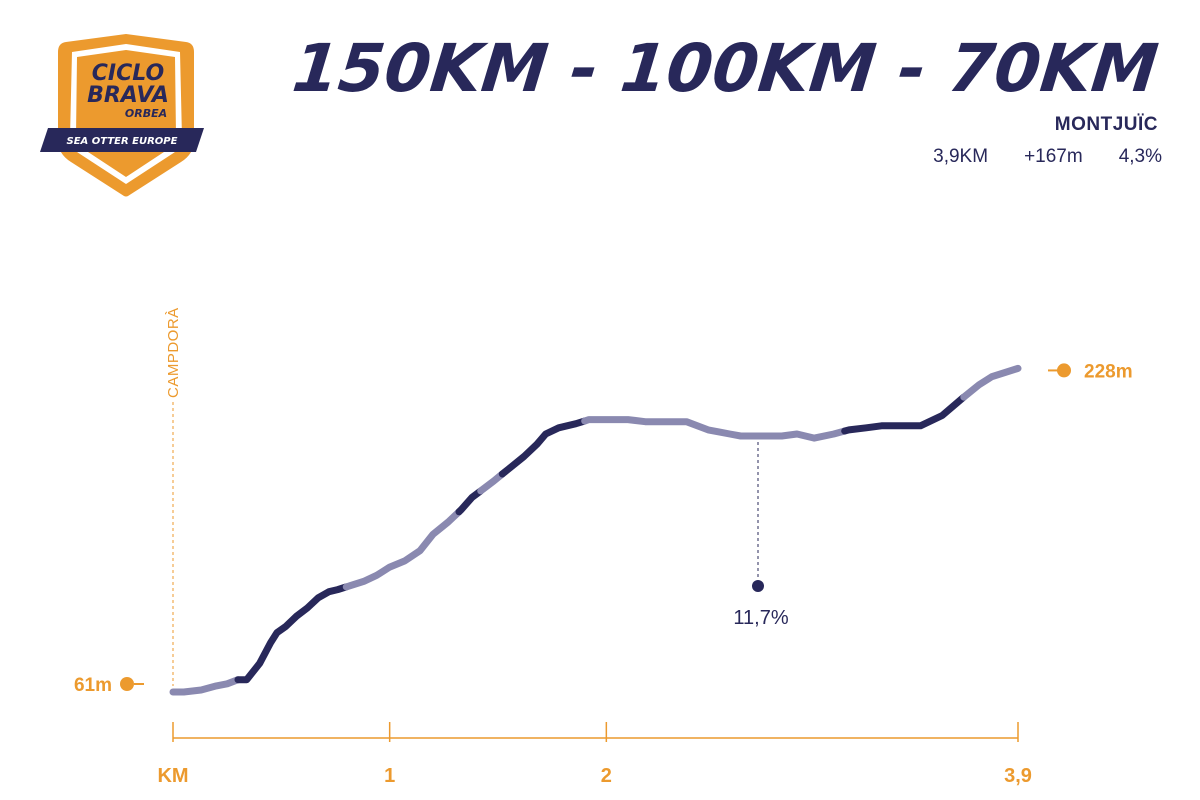  I want to click on end-elevation-label: 228m, so click(1108, 371).